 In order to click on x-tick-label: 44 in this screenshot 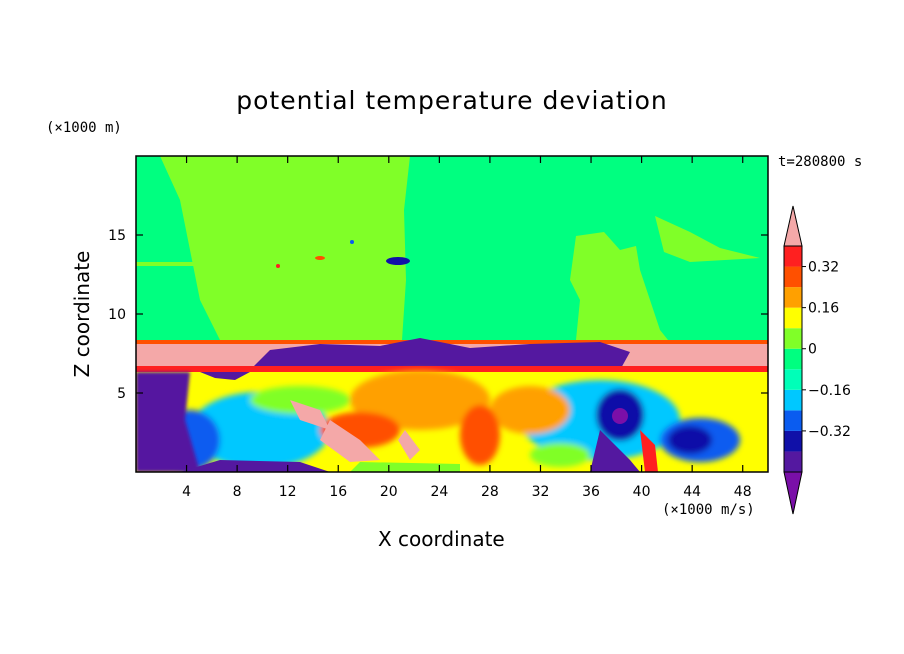, I will do `click(692, 492)`.